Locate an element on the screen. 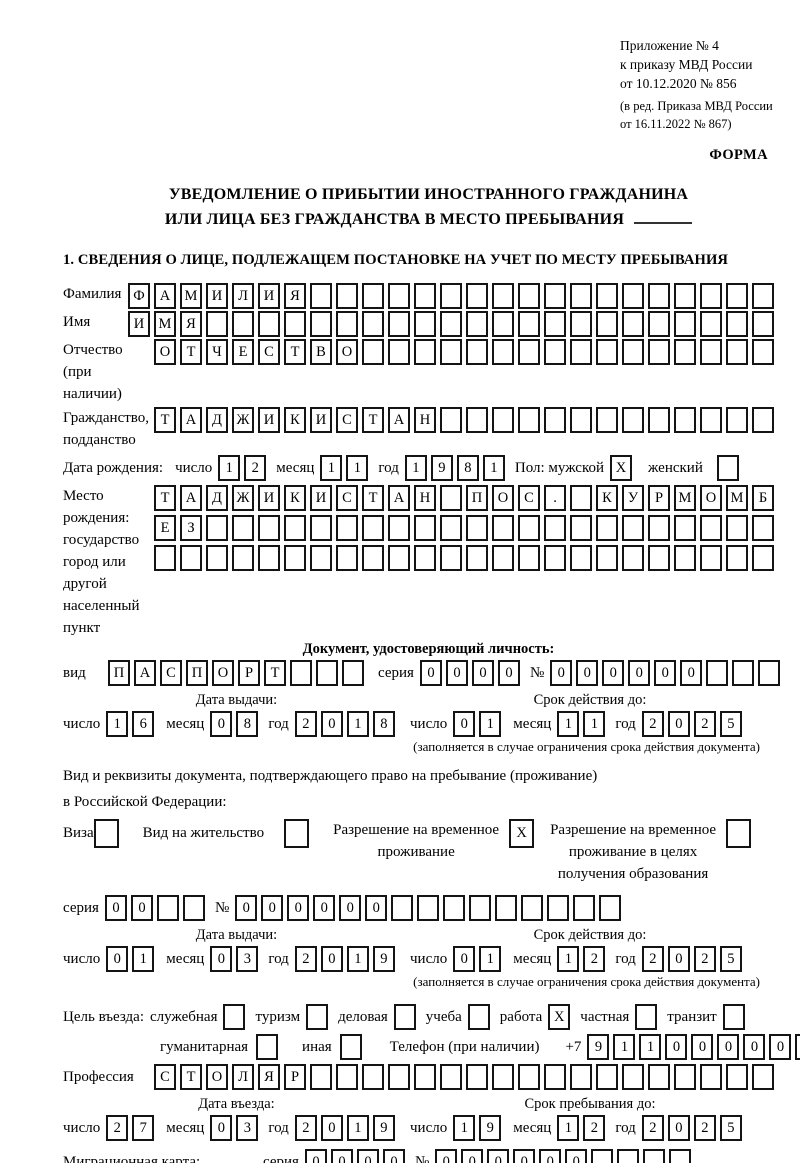 The height and width of the screenshot is (1163, 800). char-cell: В is located at coordinates (321, 352).